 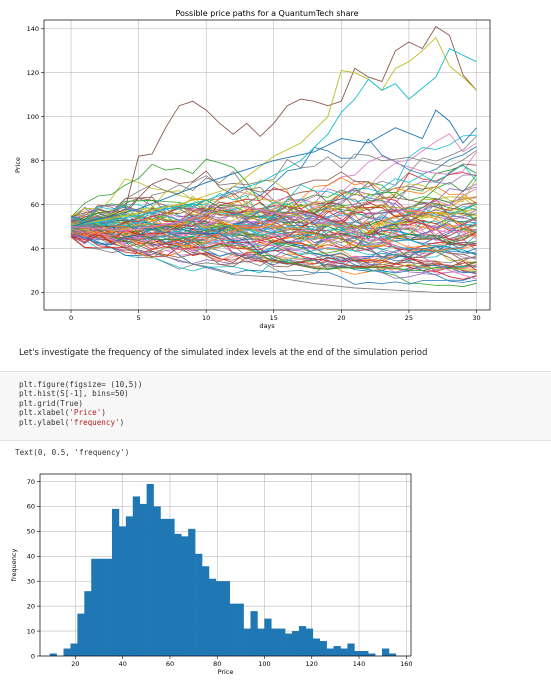 What do you see at coordinates (94, 422) in the screenshot?
I see `code-string: 'frequency'` at bounding box center [94, 422].